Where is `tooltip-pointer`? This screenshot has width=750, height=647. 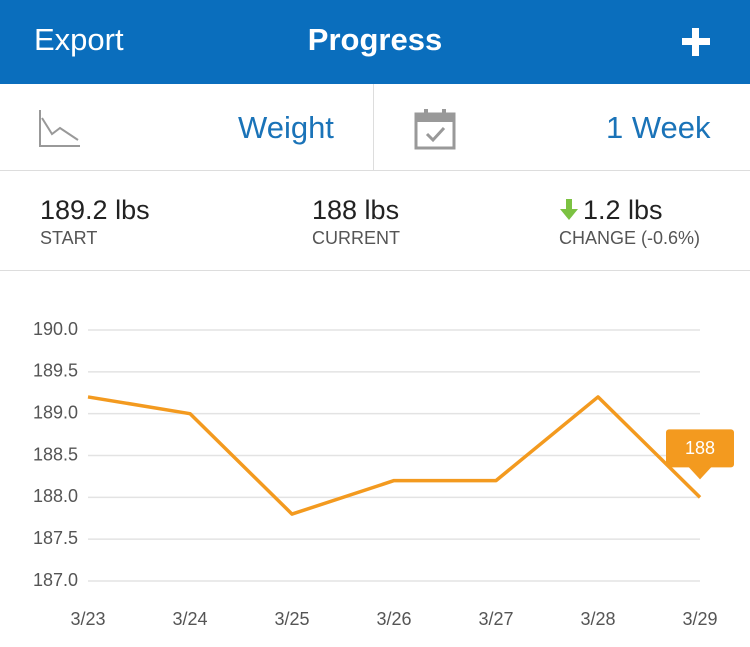 tooltip-pointer is located at coordinates (700, 473).